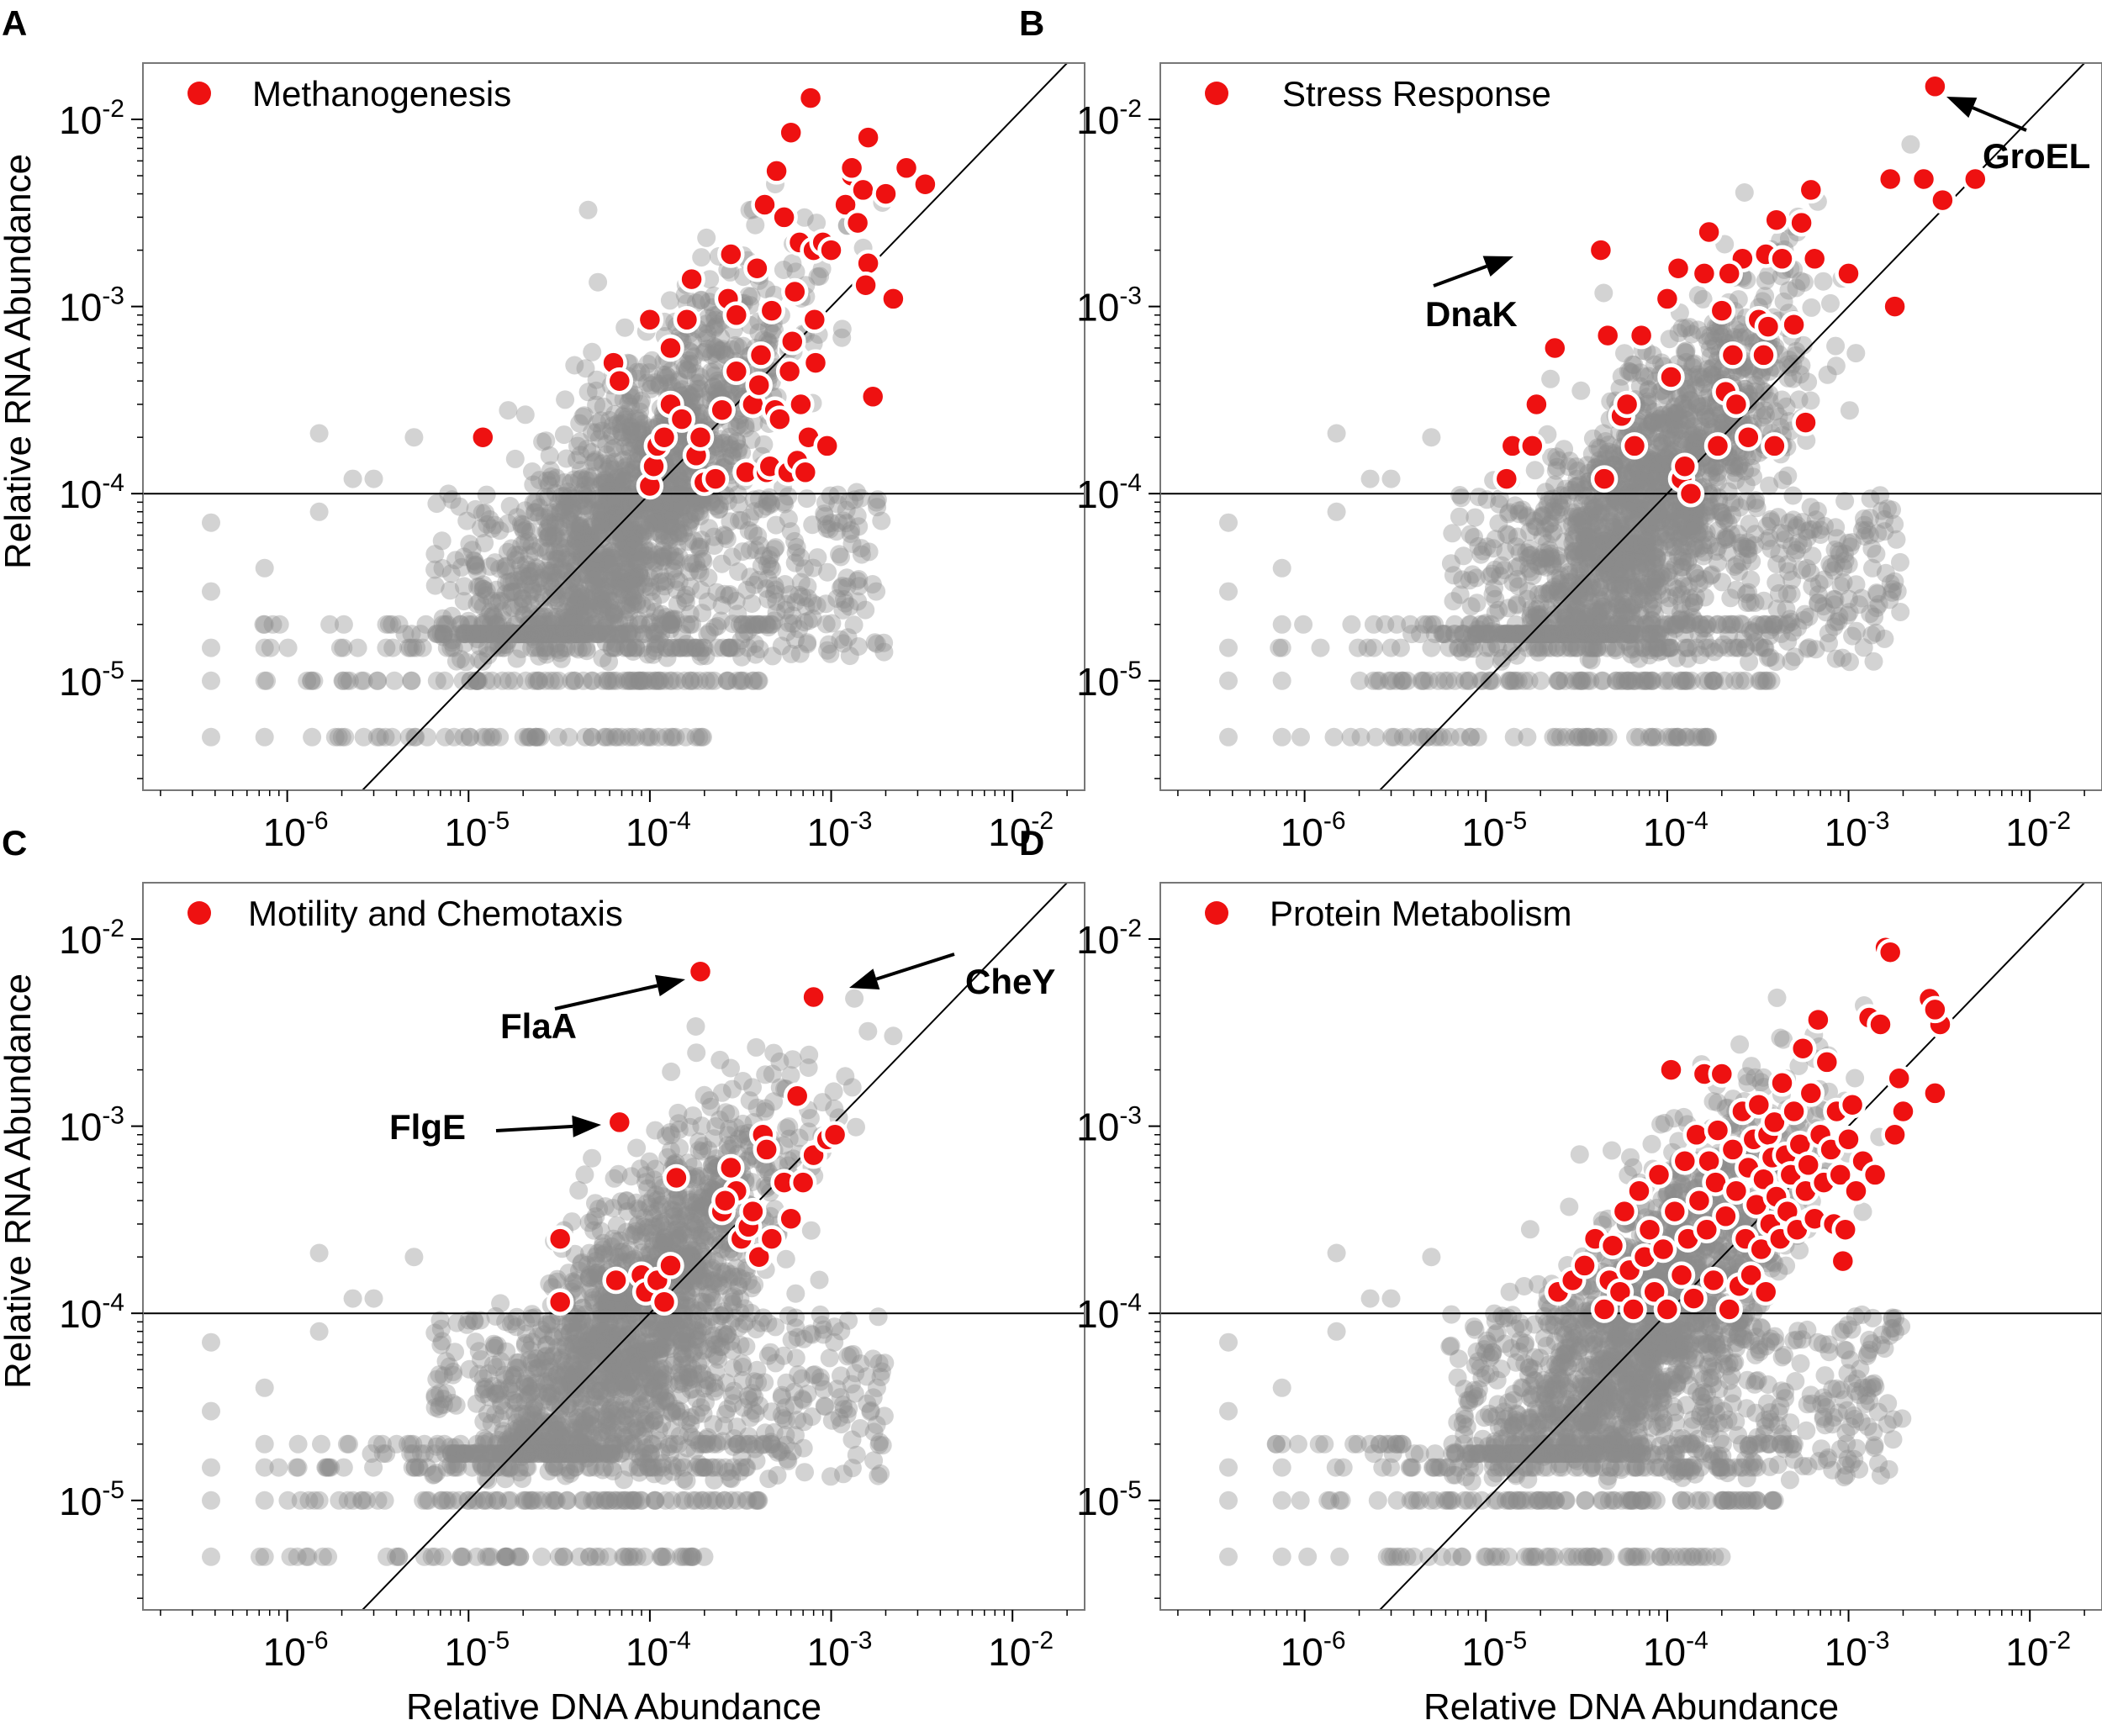 This screenshot has height=1736, width=2102. Describe the element at coordinates (91, 118) in the screenshot. I see `y-tick-label: 10-2` at that location.